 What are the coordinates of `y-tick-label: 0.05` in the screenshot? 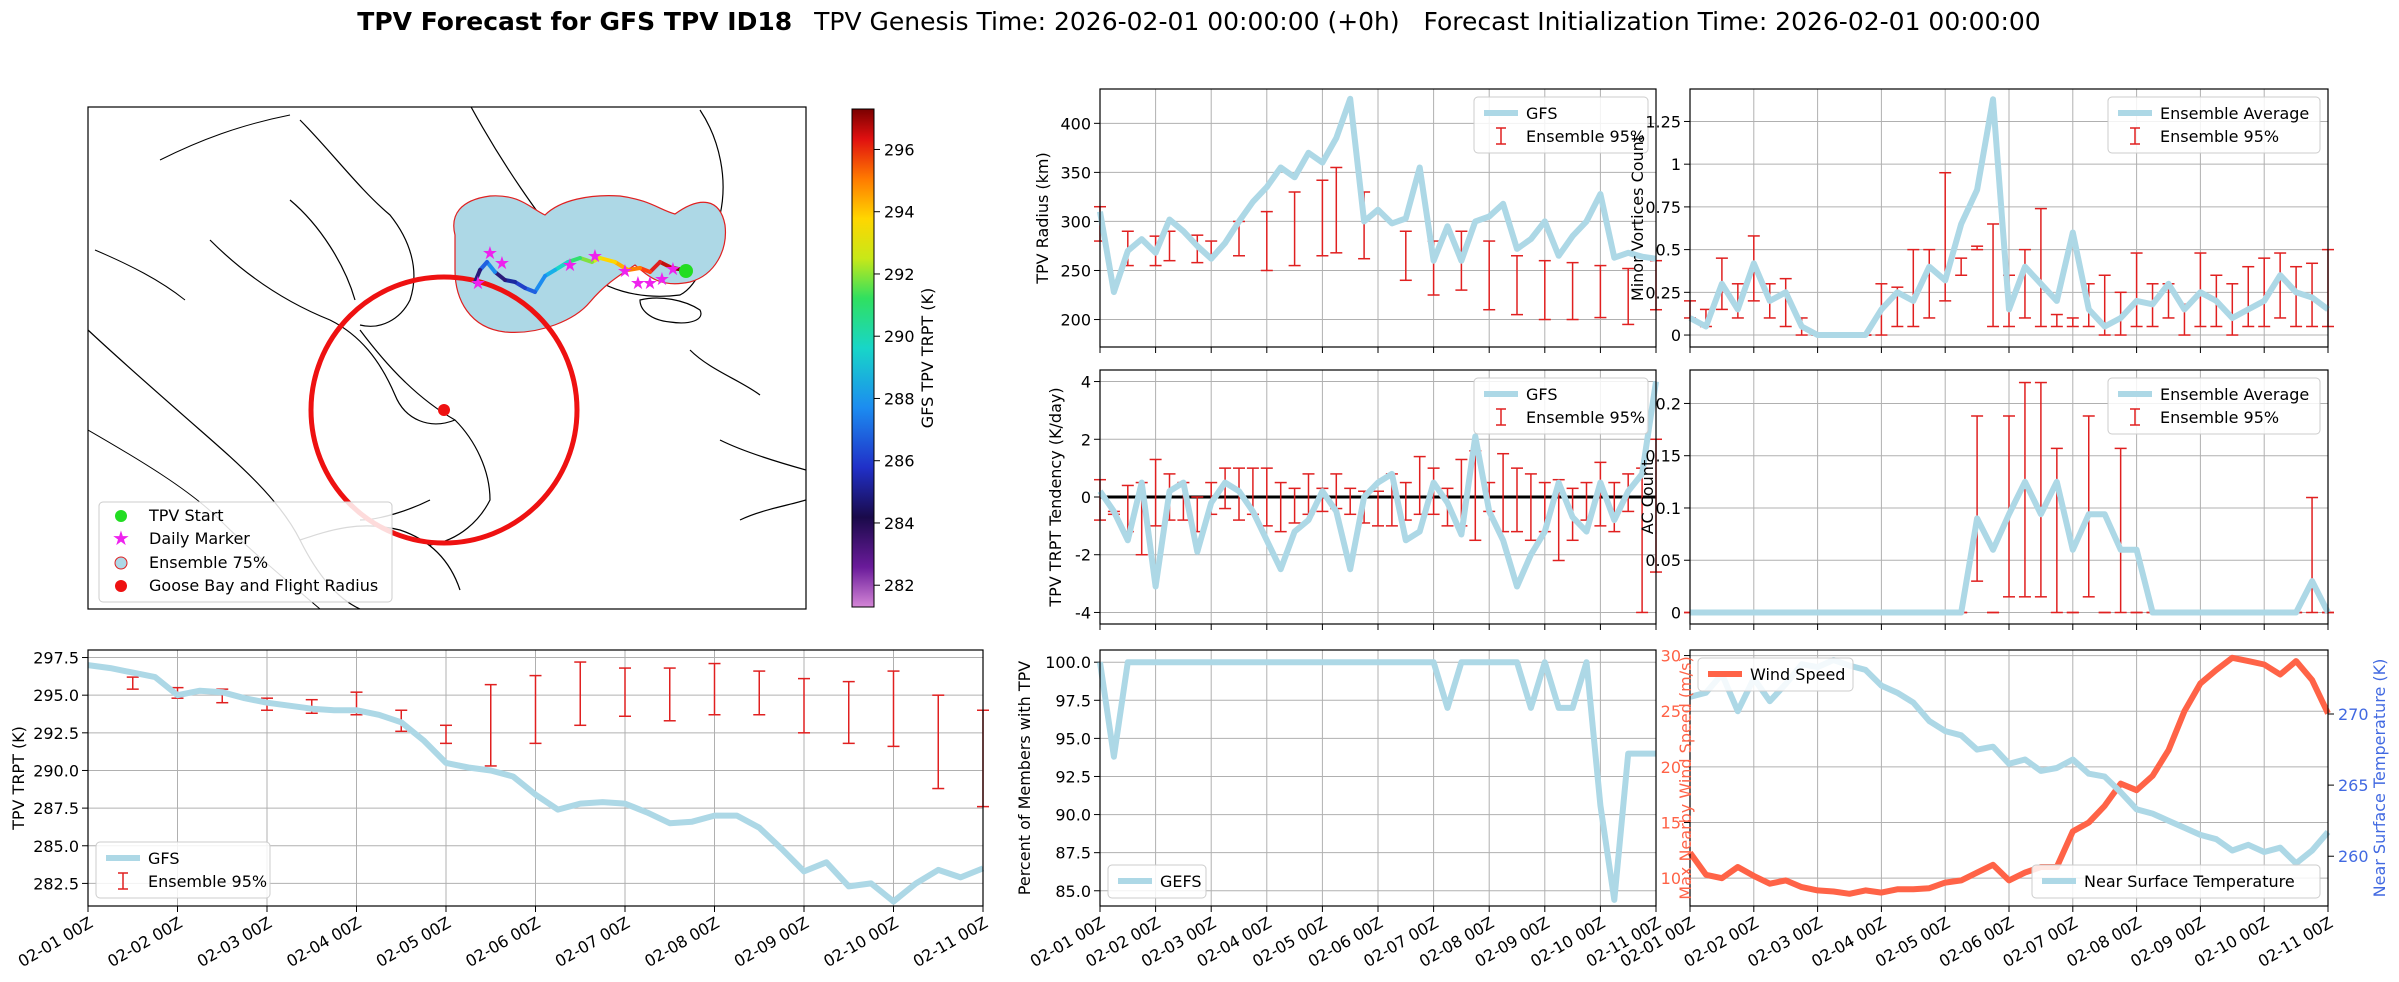 It's located at (1663, 560).